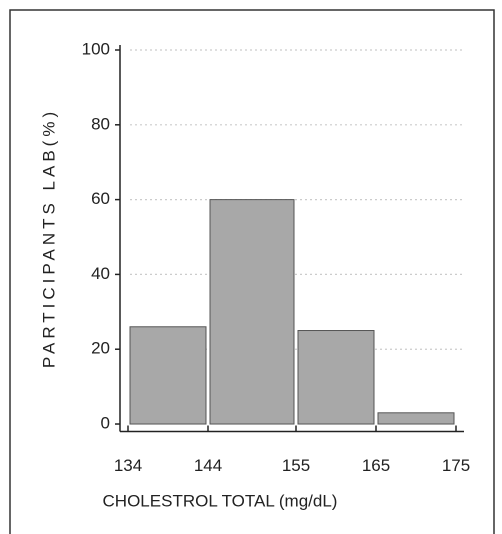  I want to click on x-tick-label: 155, so click(296, 465).